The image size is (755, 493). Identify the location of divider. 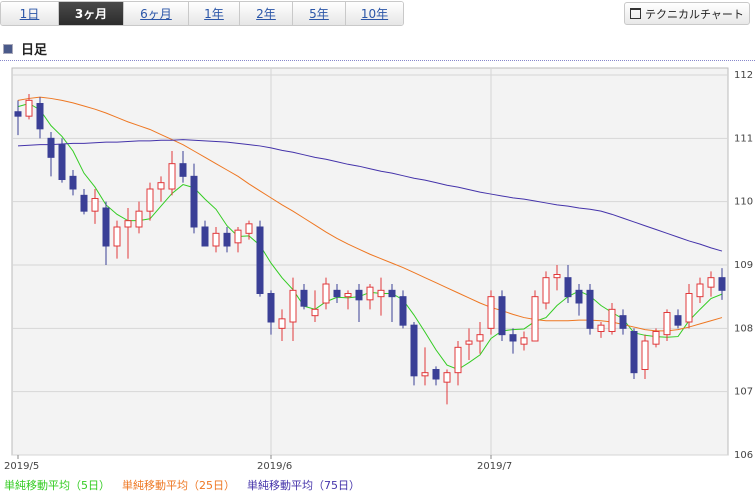
(377, 60).